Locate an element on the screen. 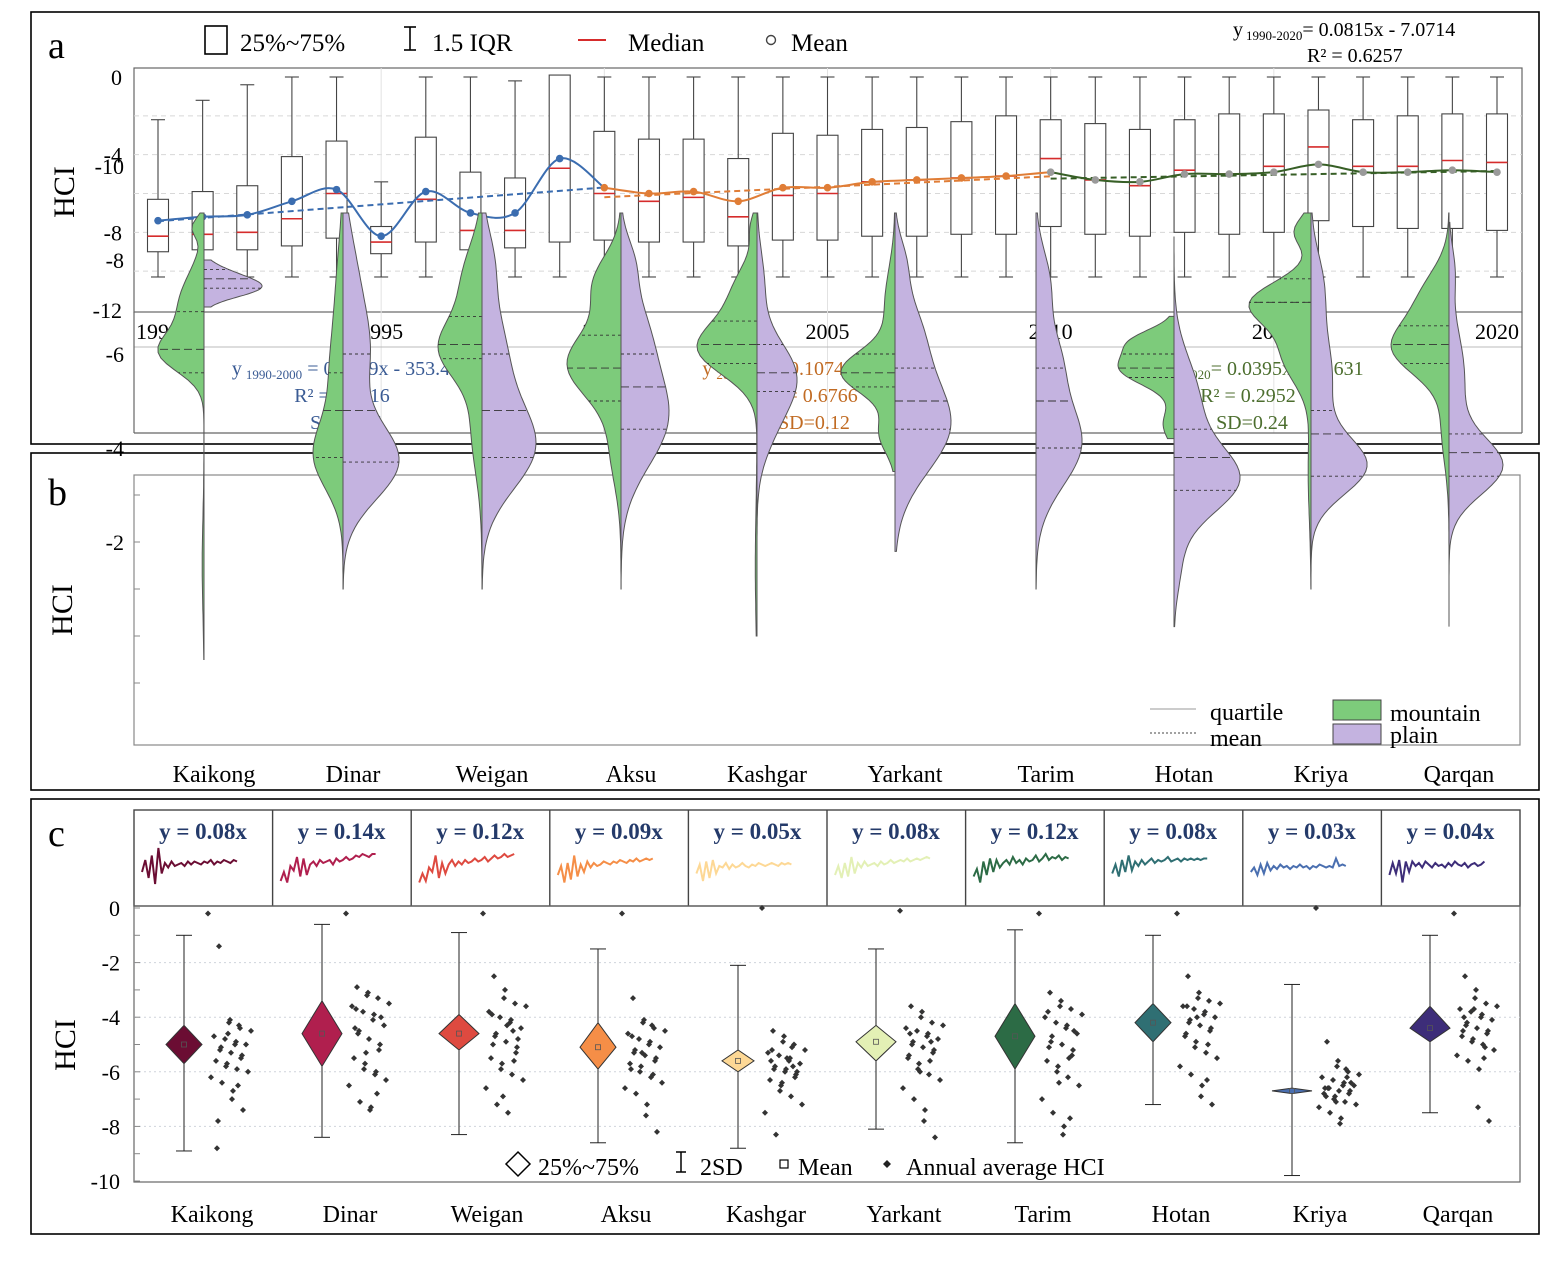 The image size is (1559, 1269). plain-half-shape is located at coordinates (645, 401).